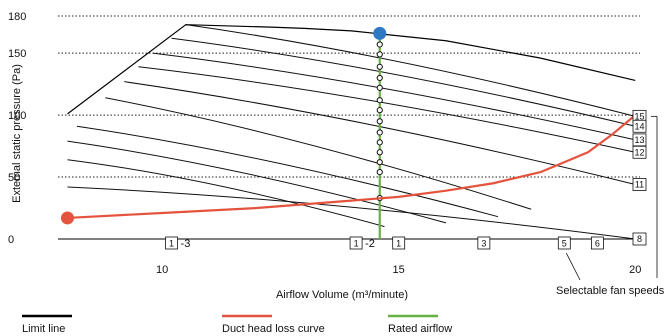 This screenshot has width=667, height=336. I want to click on fan-speed-label: 8, so click(639, 239).